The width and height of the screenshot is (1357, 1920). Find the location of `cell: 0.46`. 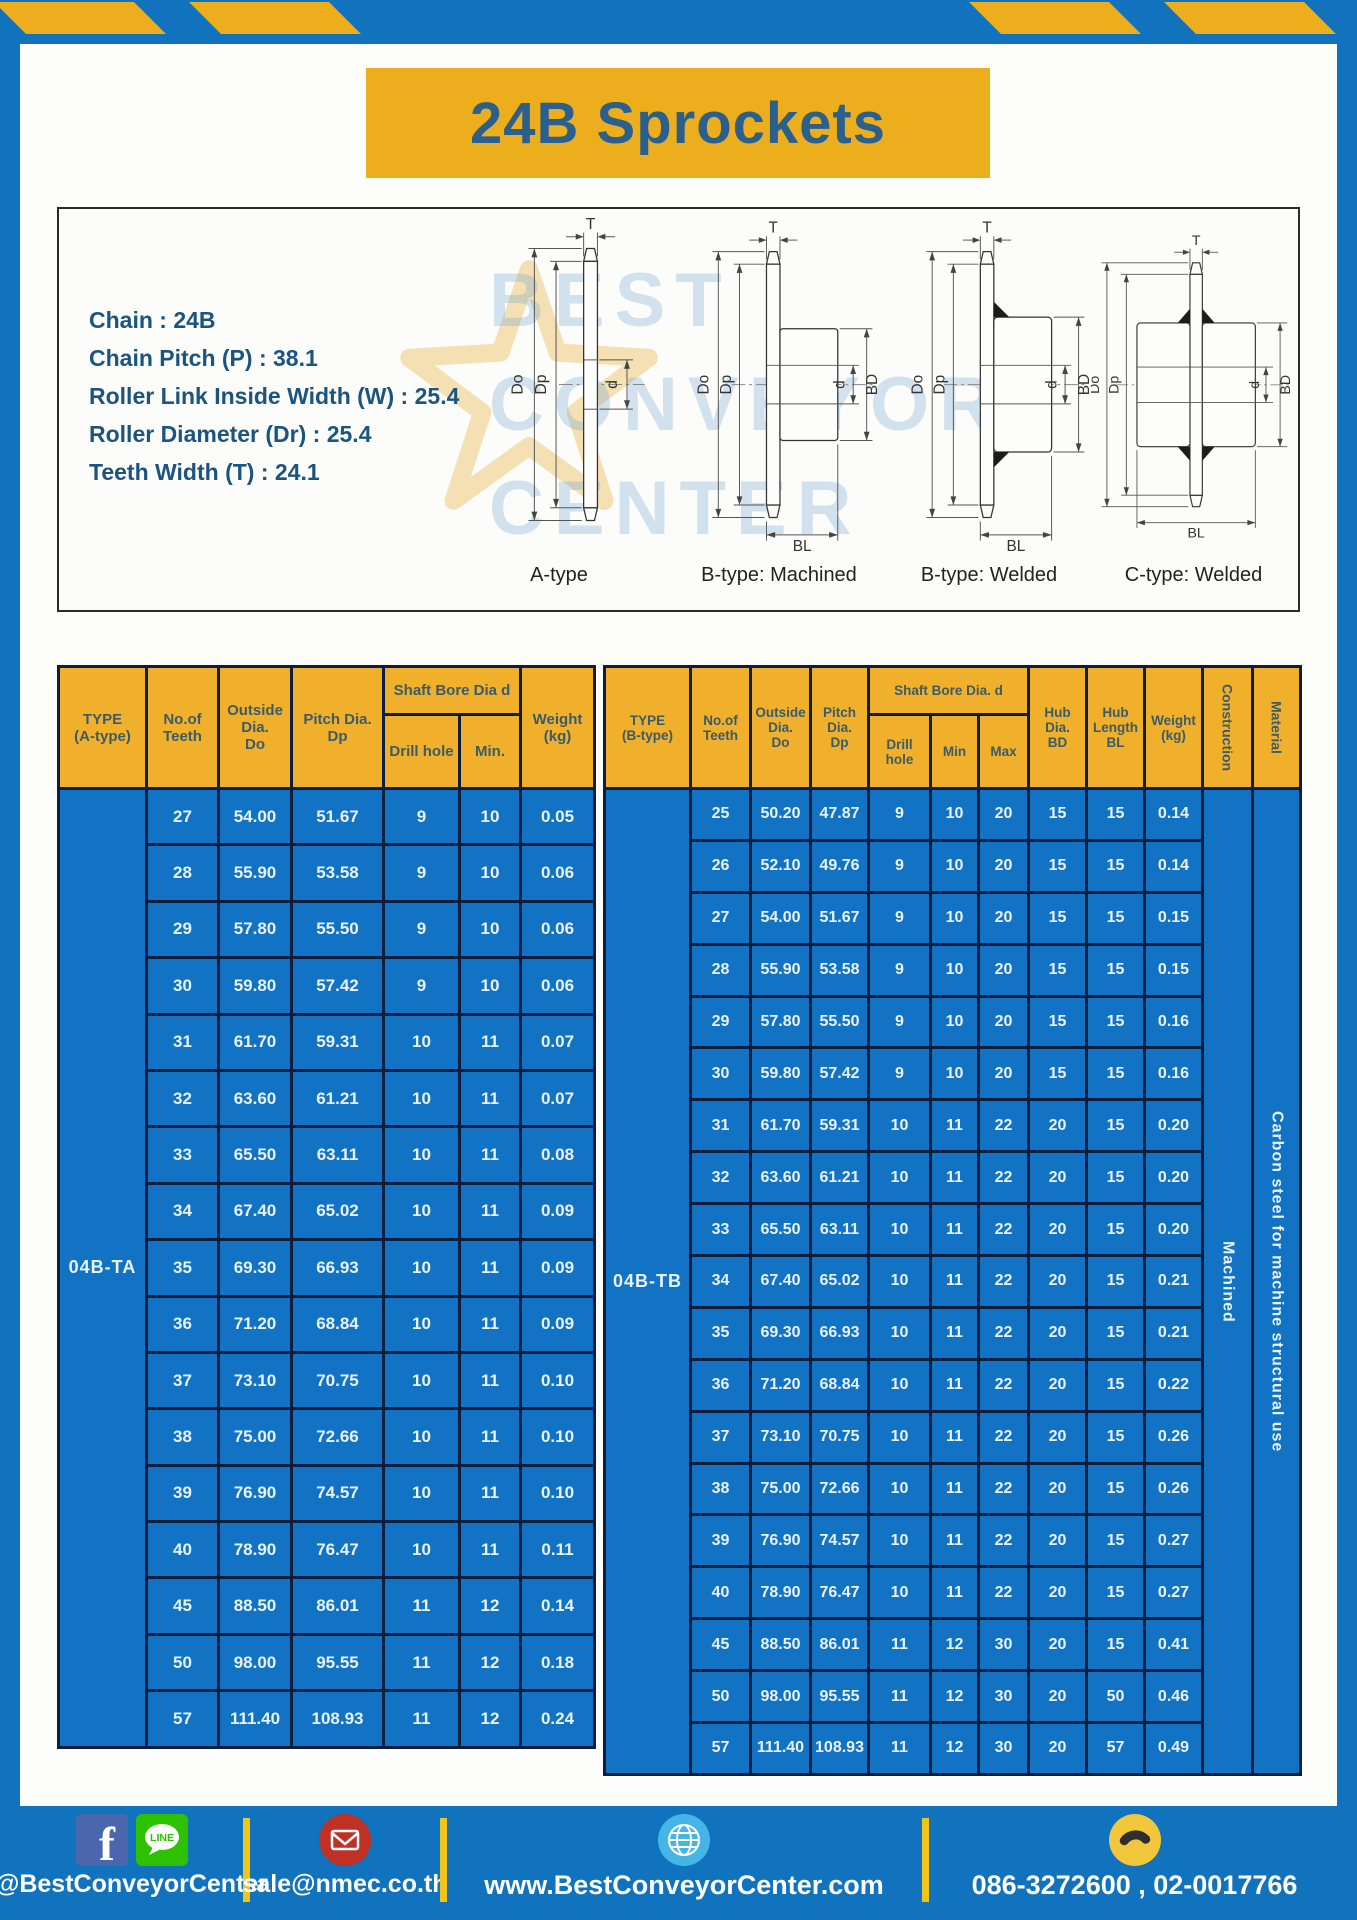

cell: 0.46 is located at coordinates (1173, 1697).